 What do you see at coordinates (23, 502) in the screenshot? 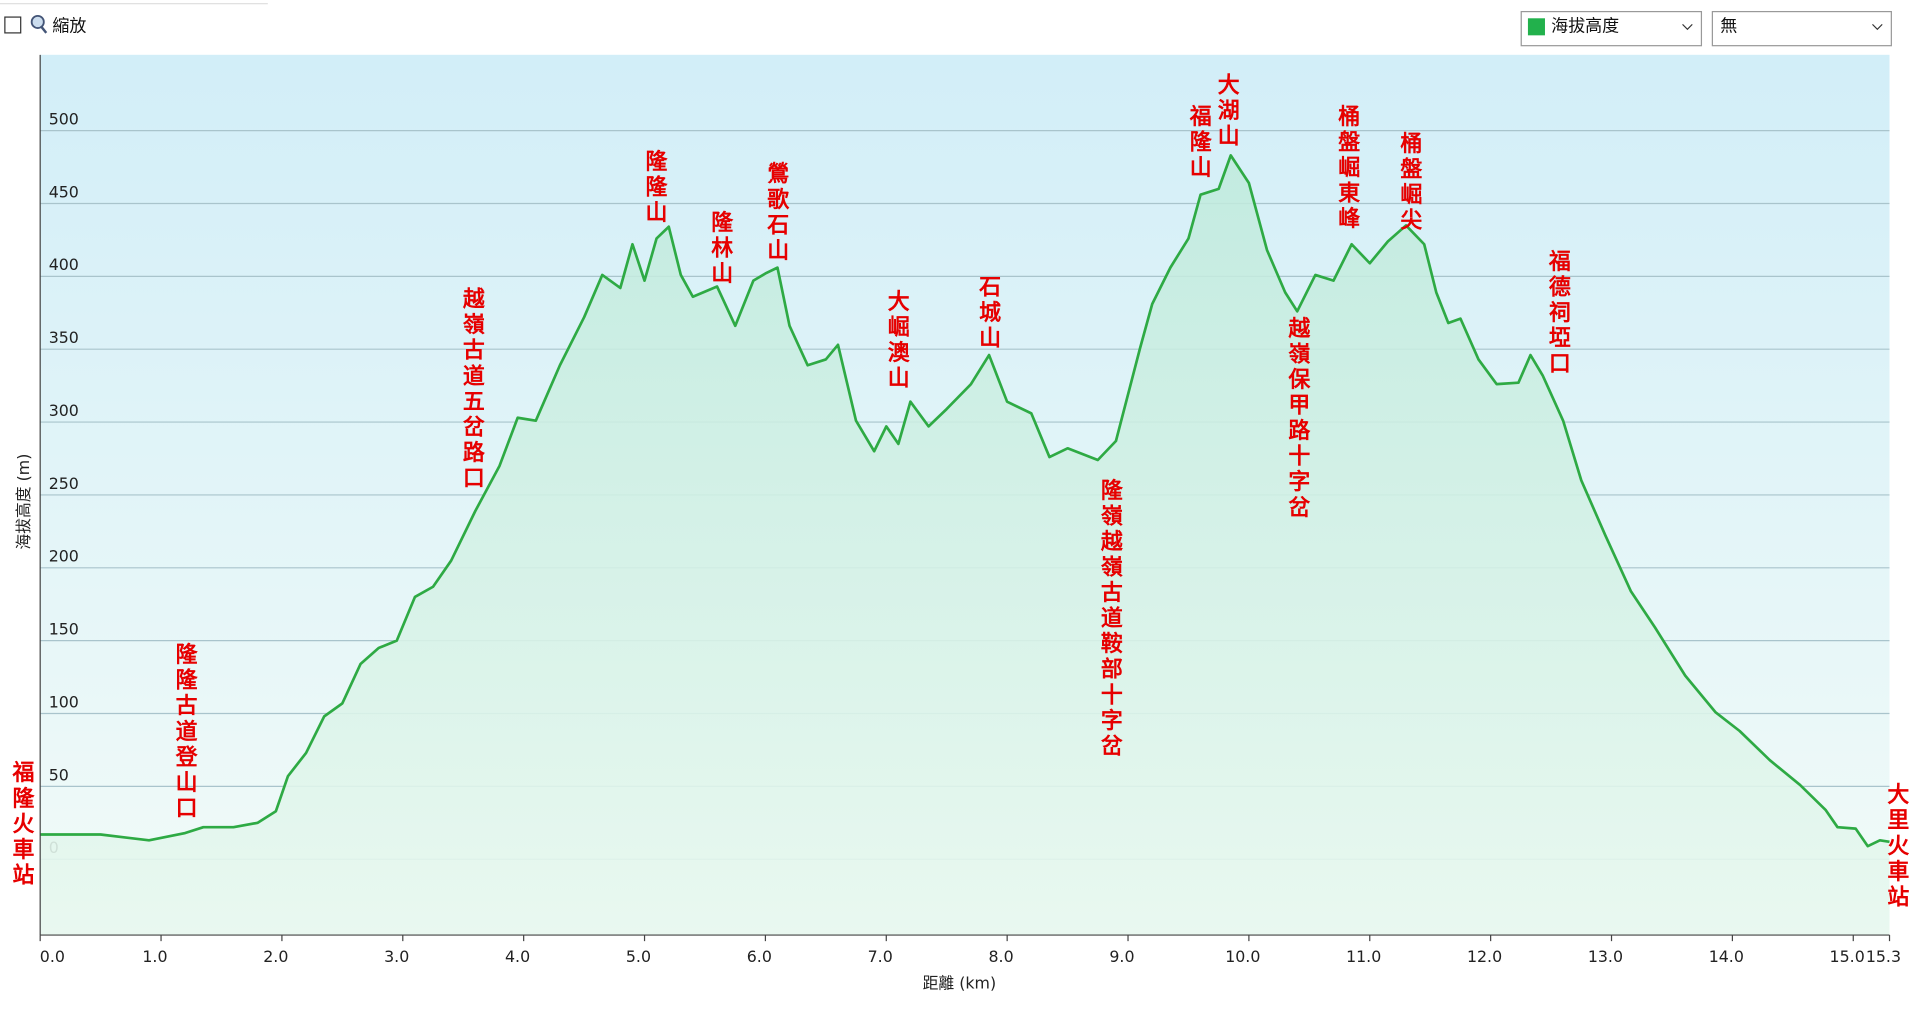
I see `y-axis-title: 海拔高度 (m)` at bounding box center [23, 502].